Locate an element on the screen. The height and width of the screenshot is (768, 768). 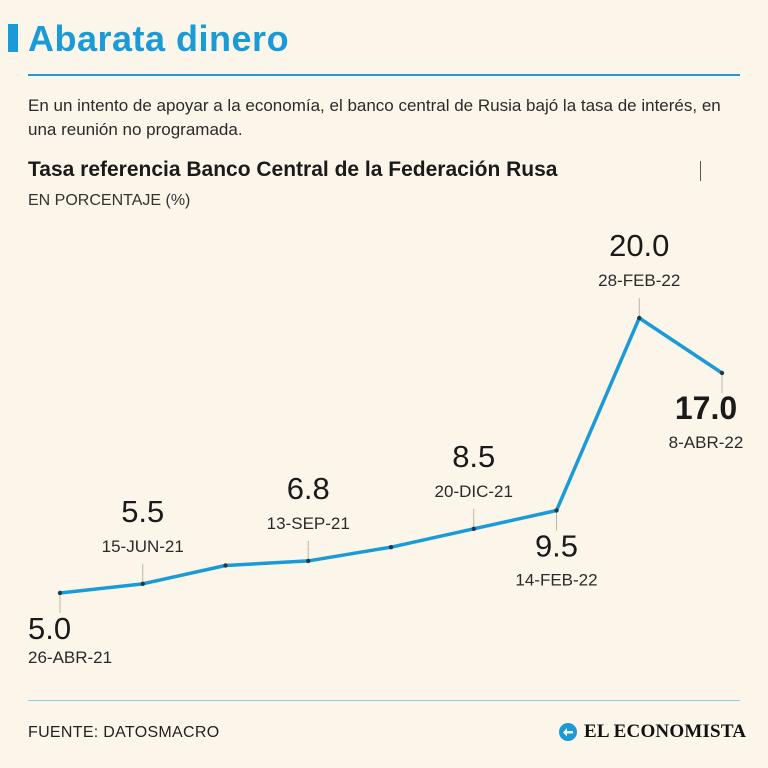
brand-name: EL ECONOMISTA is located at coordinates (665, 731).